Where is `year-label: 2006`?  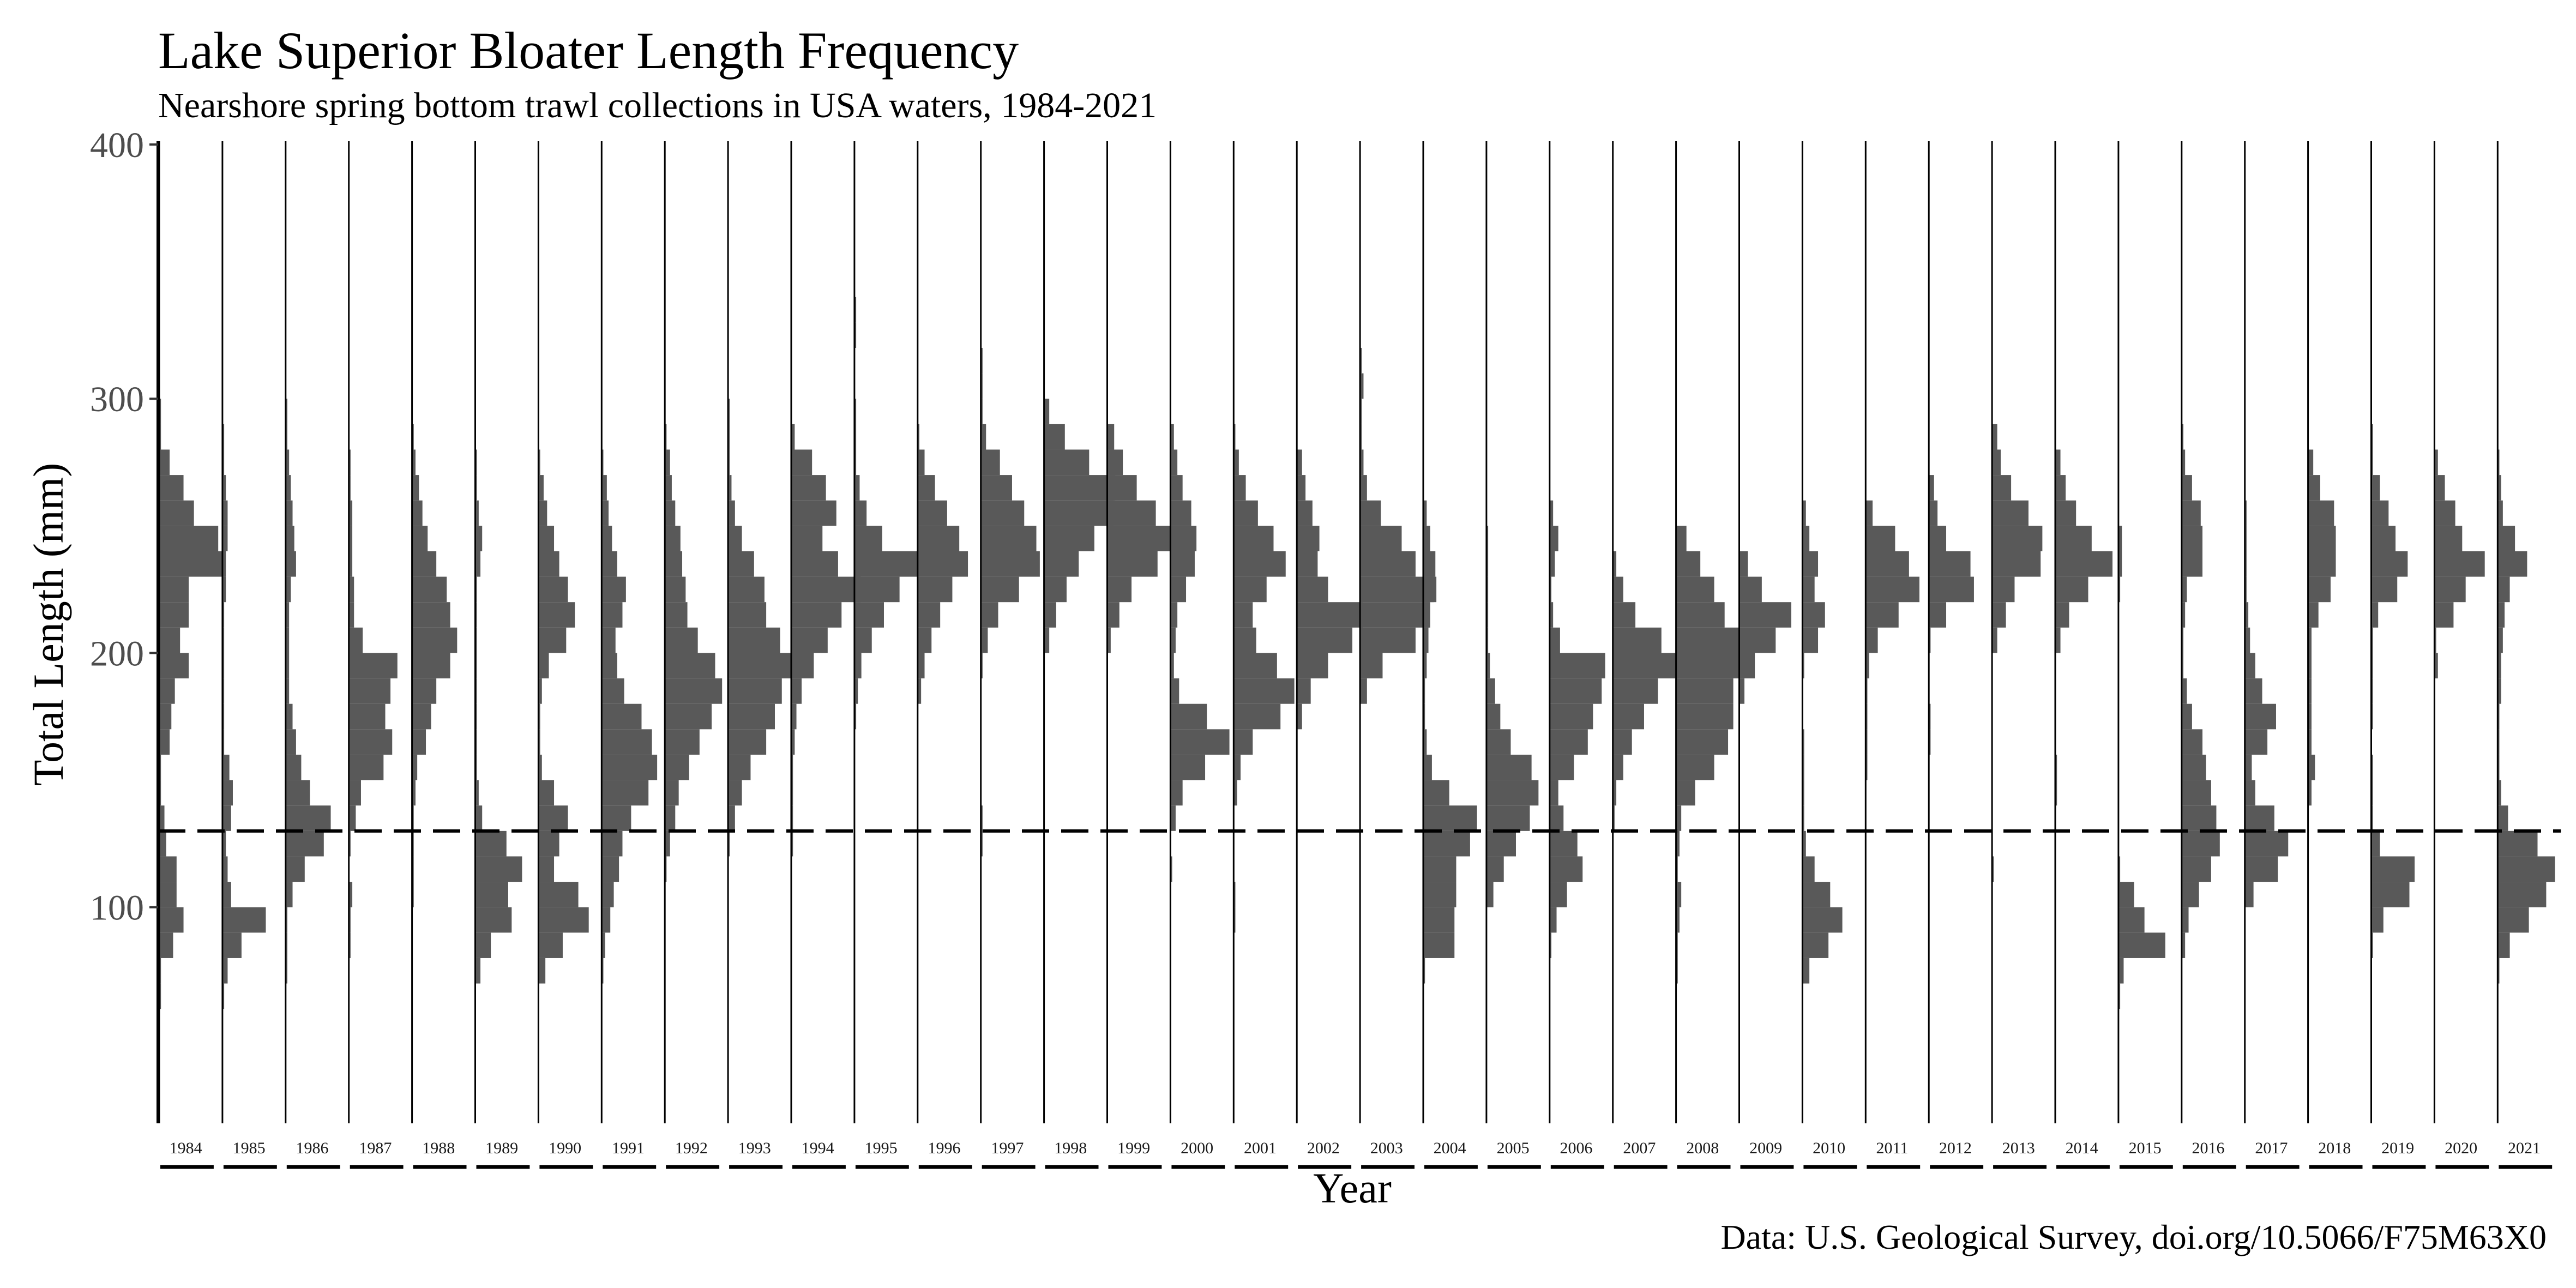 year-label: 2006 is located at coordinates (1576, 1148).